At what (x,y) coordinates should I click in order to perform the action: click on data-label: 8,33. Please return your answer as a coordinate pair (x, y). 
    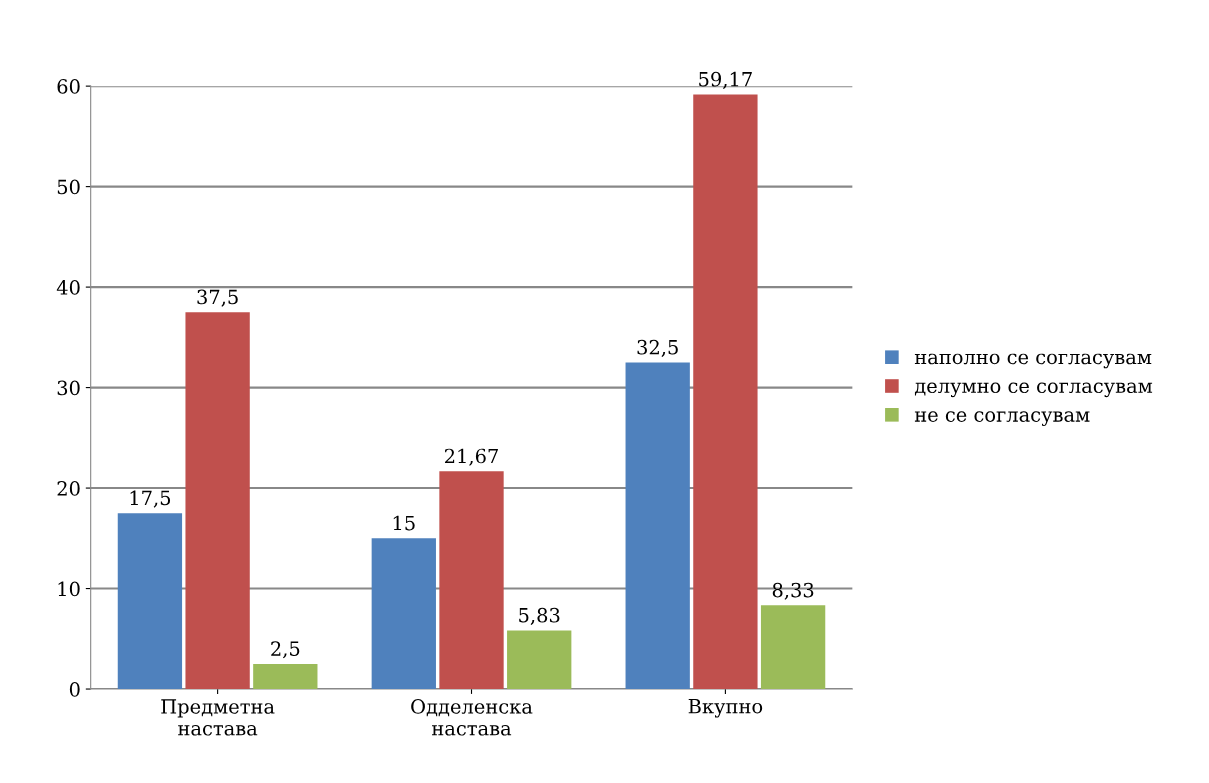
    Looking at the image, I should click on (793, 591).